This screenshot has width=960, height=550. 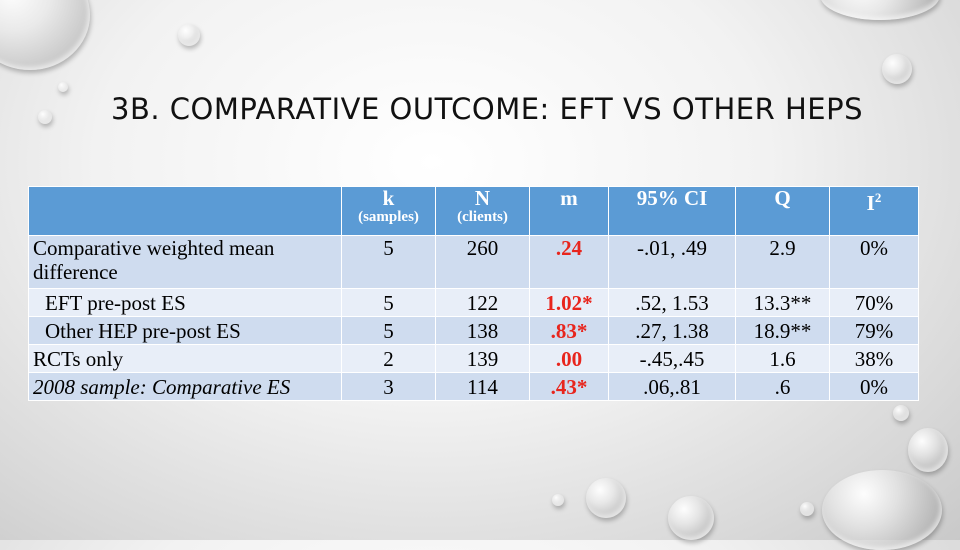 I want to click on row-label: EFT pre-post ES, so click(x=185, y=302).